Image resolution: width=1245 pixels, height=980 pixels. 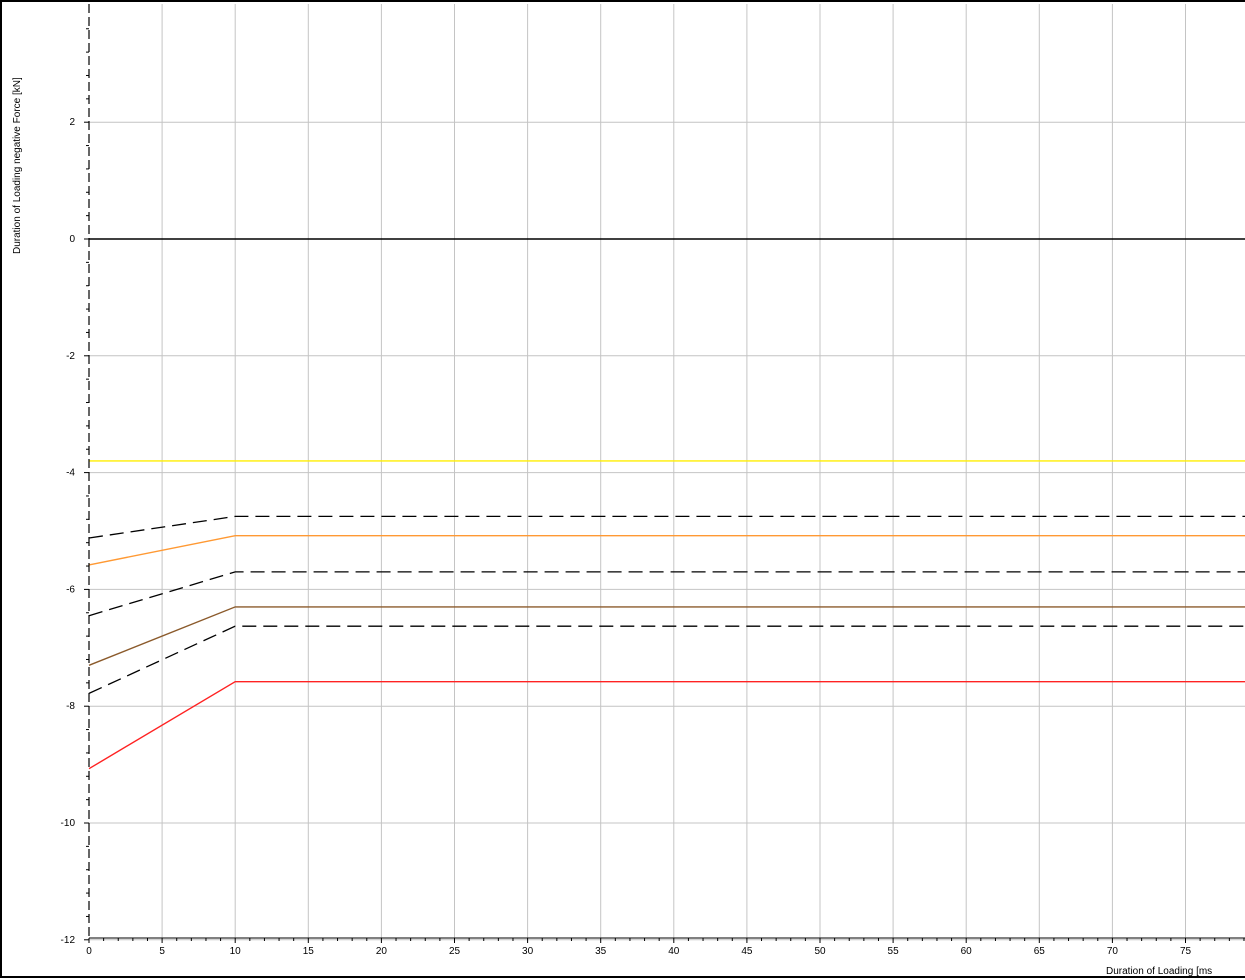 I want to click on x-tick-label: 0, so click(x=89, y=951).